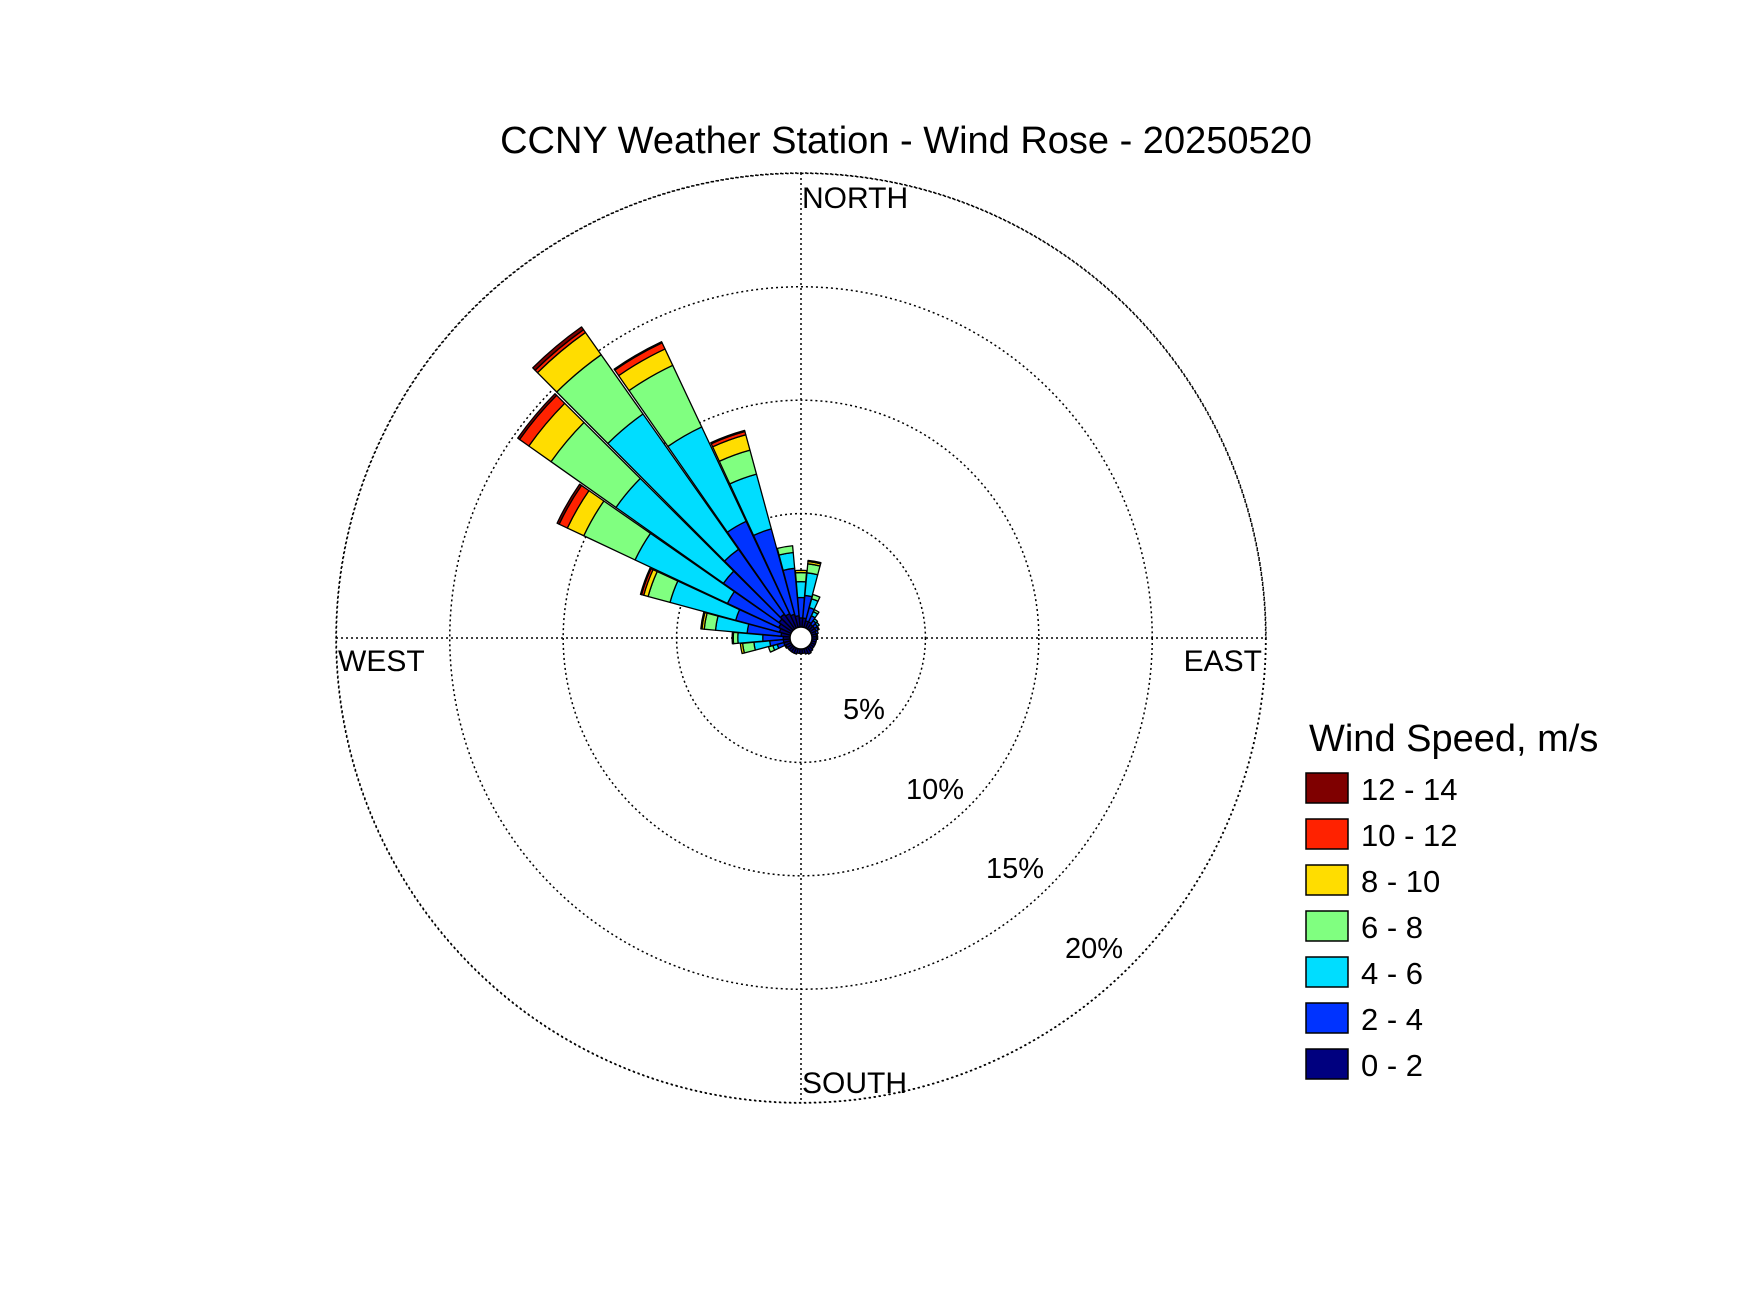 This screenshot has width=1750, height=1313. I want to click on north-label: NORTH, so click(855, 198).